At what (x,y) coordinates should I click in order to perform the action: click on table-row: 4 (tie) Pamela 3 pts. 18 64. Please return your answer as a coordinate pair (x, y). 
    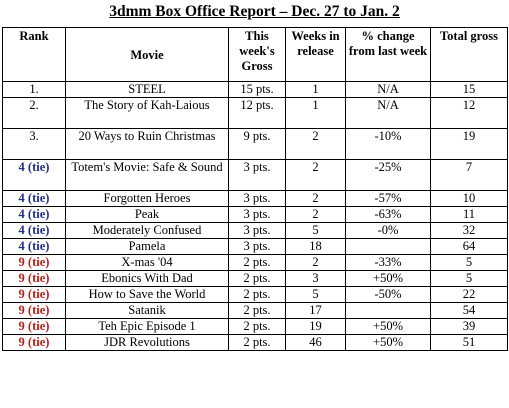
    Looking at the image, I should click on (255, 246).